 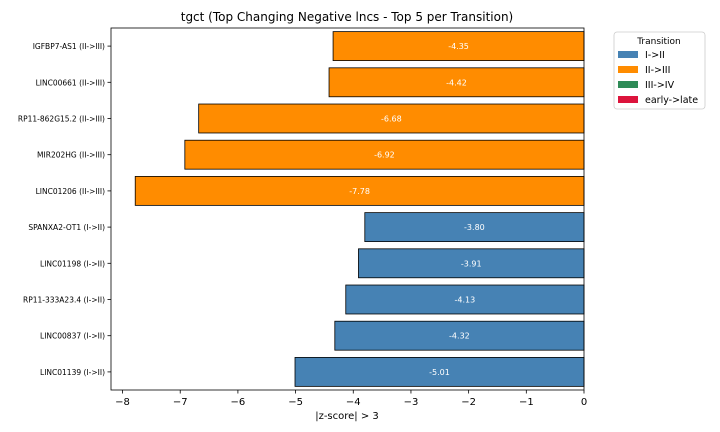 I want to click on legend-entry-label: early->late, so click(x=671, y=100).